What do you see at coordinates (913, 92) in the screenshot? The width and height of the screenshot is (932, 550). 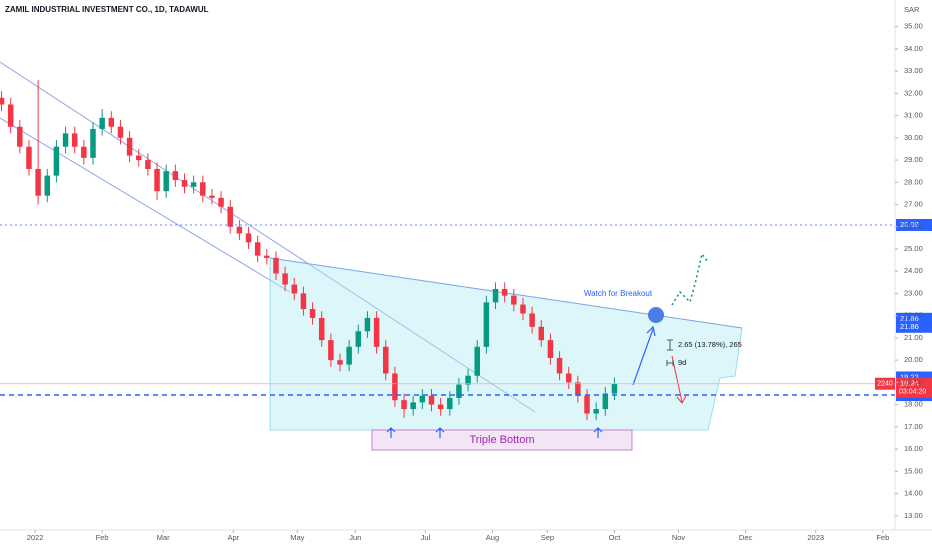 I see `y-tick-label: 32.00` at bounding box center [913, 92].